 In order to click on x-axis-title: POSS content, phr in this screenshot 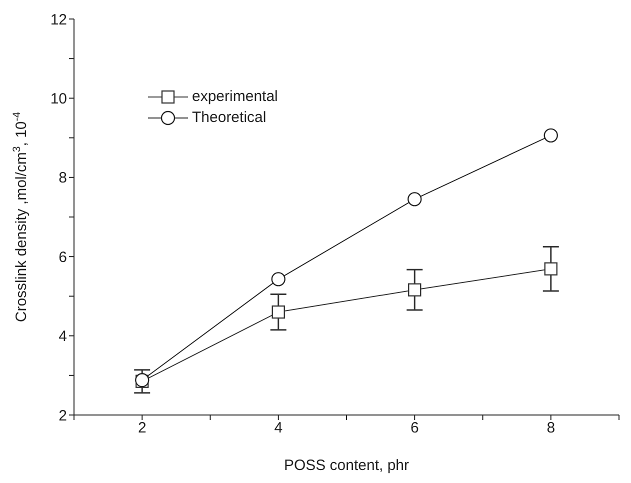, I will do `click(347, 465)`.